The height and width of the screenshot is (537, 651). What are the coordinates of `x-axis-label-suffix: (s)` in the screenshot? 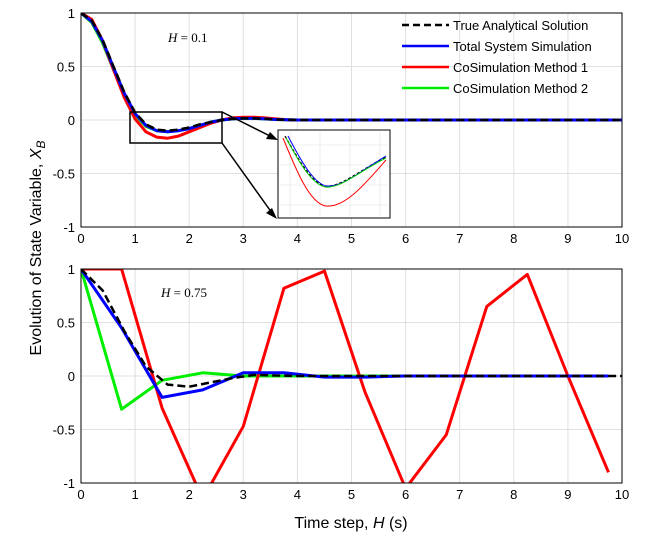 It's located at (396, 523).